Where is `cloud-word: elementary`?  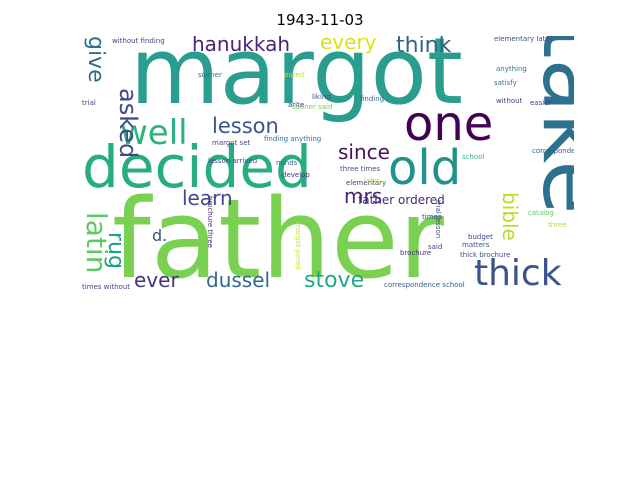
cloud-word: elementary is located at coordinates (366, 183).